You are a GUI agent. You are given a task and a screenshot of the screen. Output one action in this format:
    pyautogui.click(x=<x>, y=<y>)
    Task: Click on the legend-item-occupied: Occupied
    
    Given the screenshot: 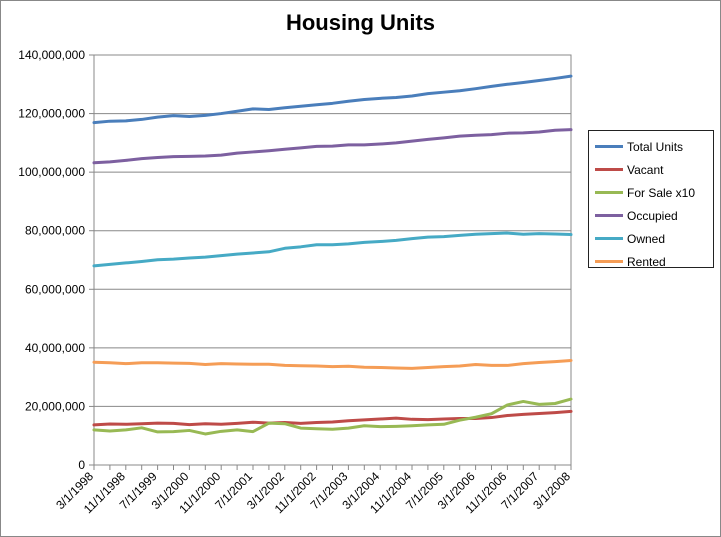 What is the action you would take?
    pyautogui.click(x=654, y=215)
    